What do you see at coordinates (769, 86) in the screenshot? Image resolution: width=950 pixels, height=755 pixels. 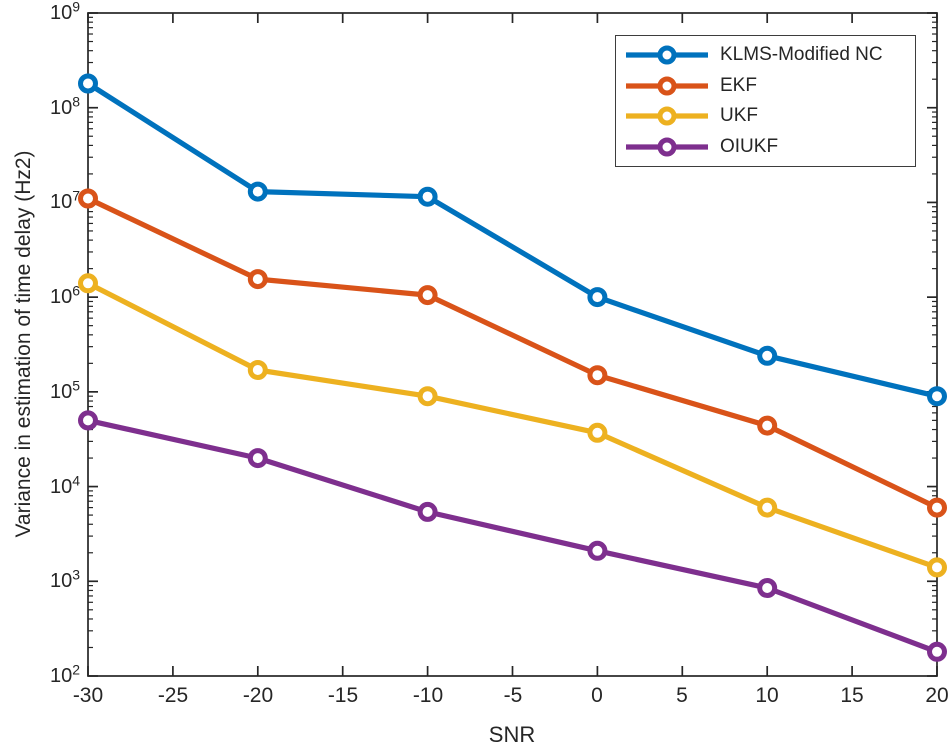 I see `legend-item: EKF` at bounding box center [769, 86].